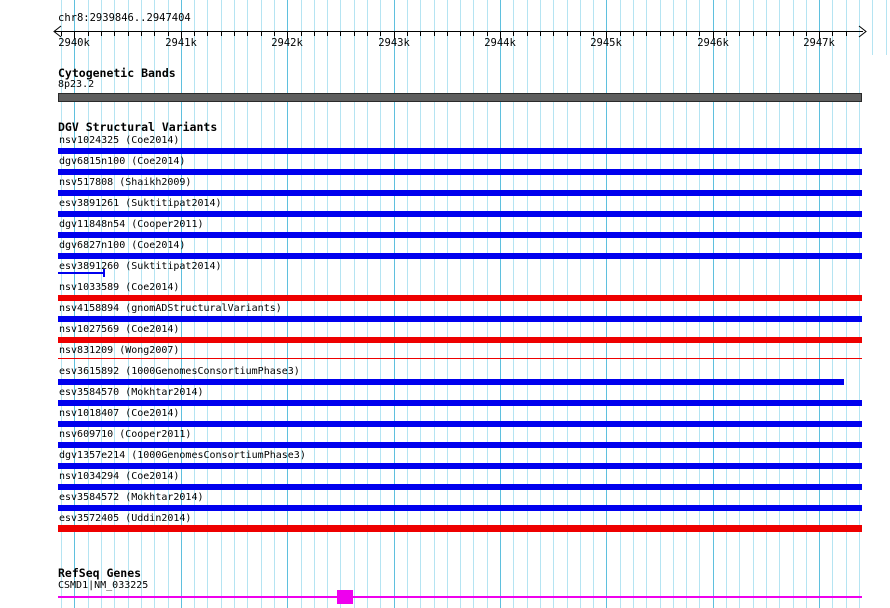 This screenshot has width=890, height=608. I want to click on variant-label: nsv4158894 (gnomADStructuralVariants), so click(170, 308).